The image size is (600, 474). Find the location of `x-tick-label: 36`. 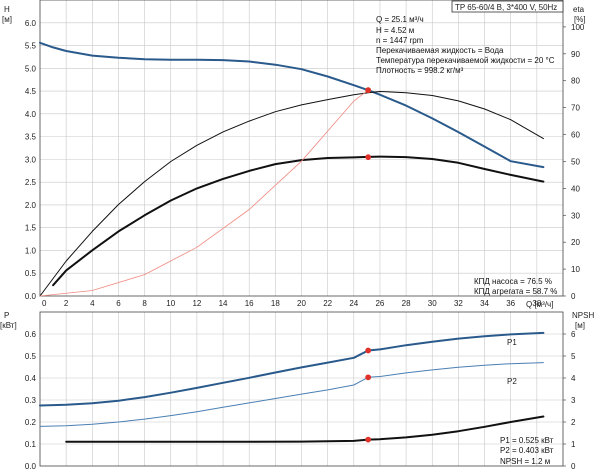

x-tick-label: 36 is located at coordinates (510, 303).